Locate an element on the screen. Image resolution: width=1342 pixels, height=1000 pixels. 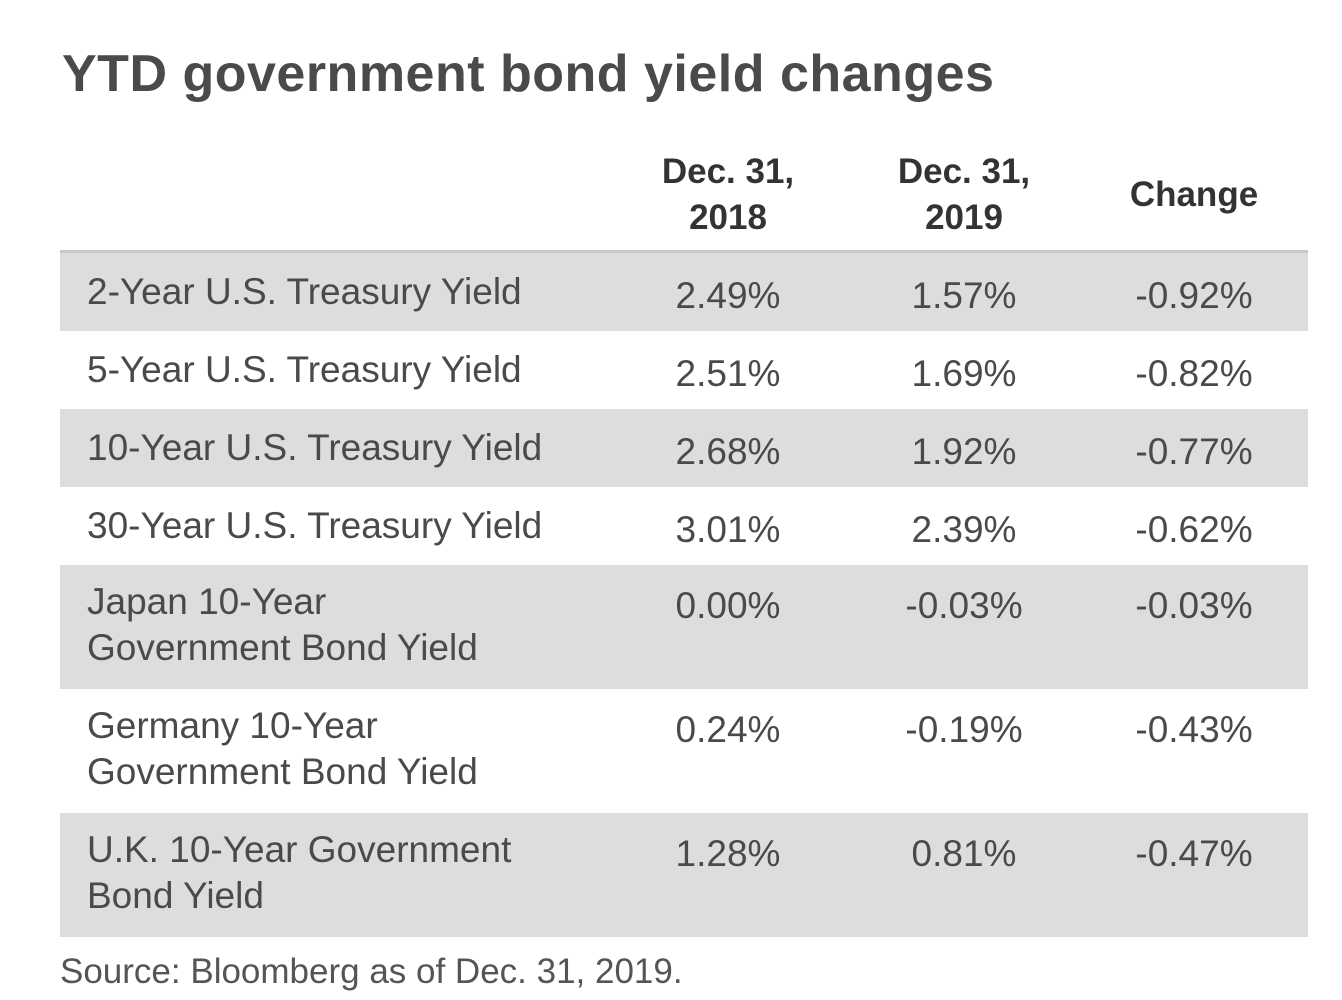
value-2018: 2.51% is located at coordinates (728, 373).